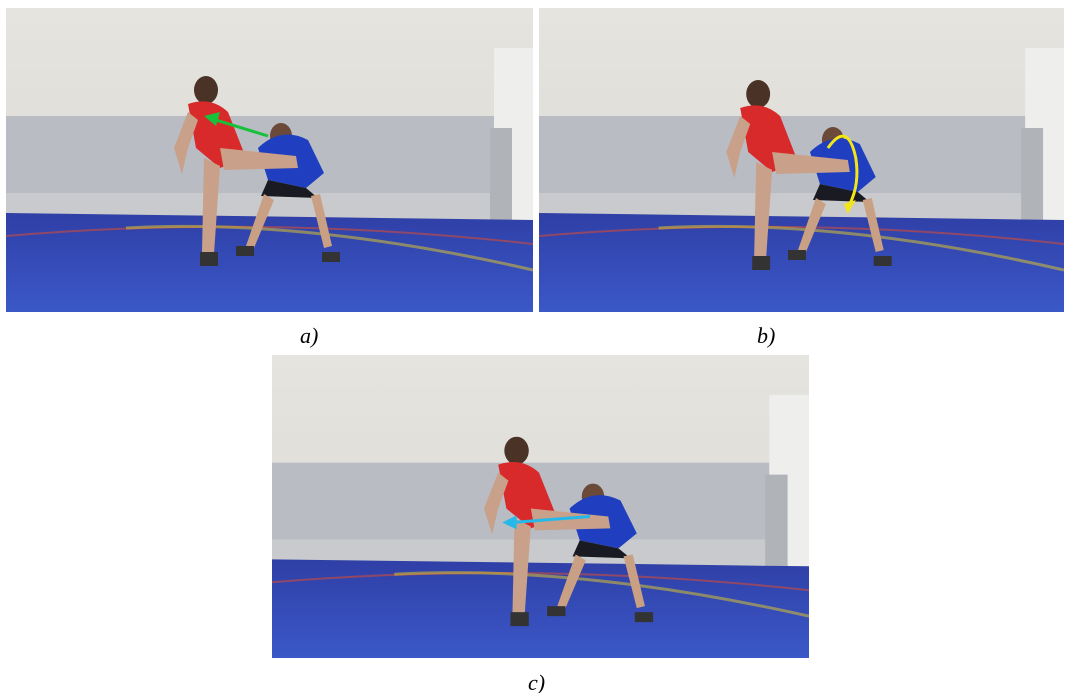  Describe the element at coordinates (766, 335) in the screenshot. I see `panel-label: b)` at that location.